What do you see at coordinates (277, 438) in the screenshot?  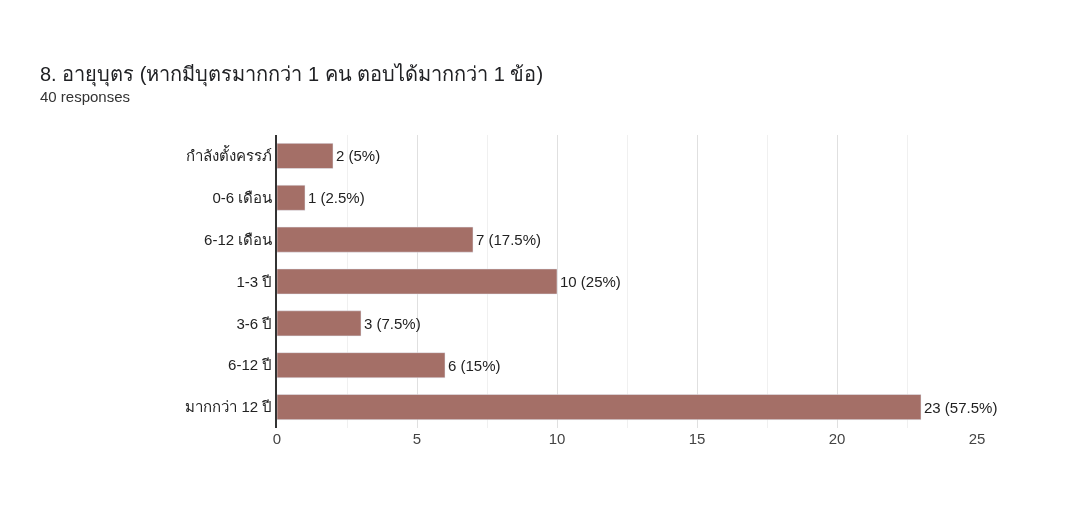 I see `x-tick-label: 0` at bounding box center [277, 438].